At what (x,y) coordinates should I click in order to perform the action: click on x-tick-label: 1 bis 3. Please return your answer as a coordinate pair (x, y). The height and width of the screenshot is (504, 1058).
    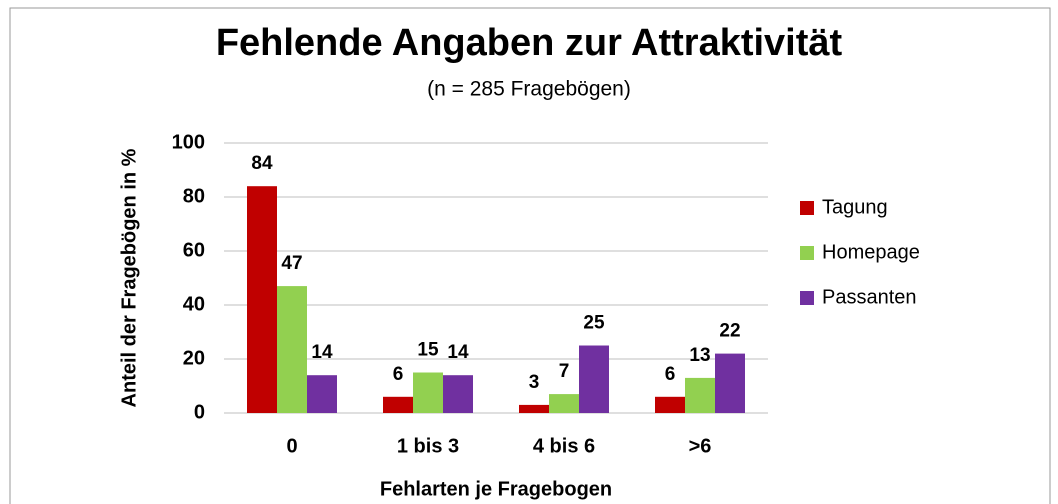
    Looking at the image, I should click on (428, 446).